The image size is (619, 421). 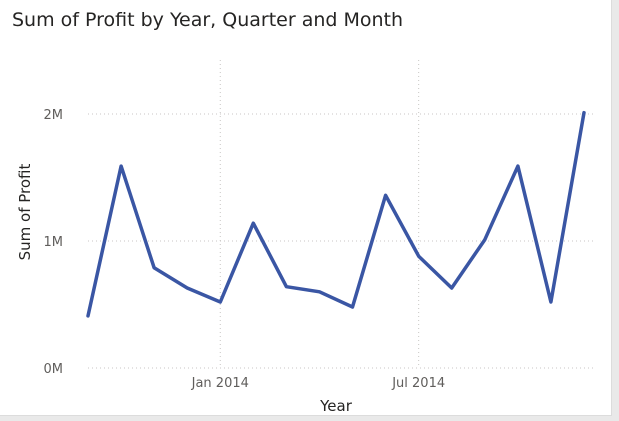 What do you see at coordinates (336, 406) in the screenshot?
I see `x-axis-title: Year` at bounding box center [336, 406].